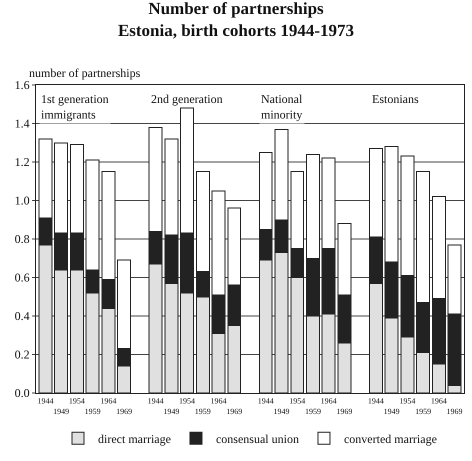 Image resolution: width=472 pixels, height=461 pixels. I want to click on annotation: National minority, so click(282, 107).